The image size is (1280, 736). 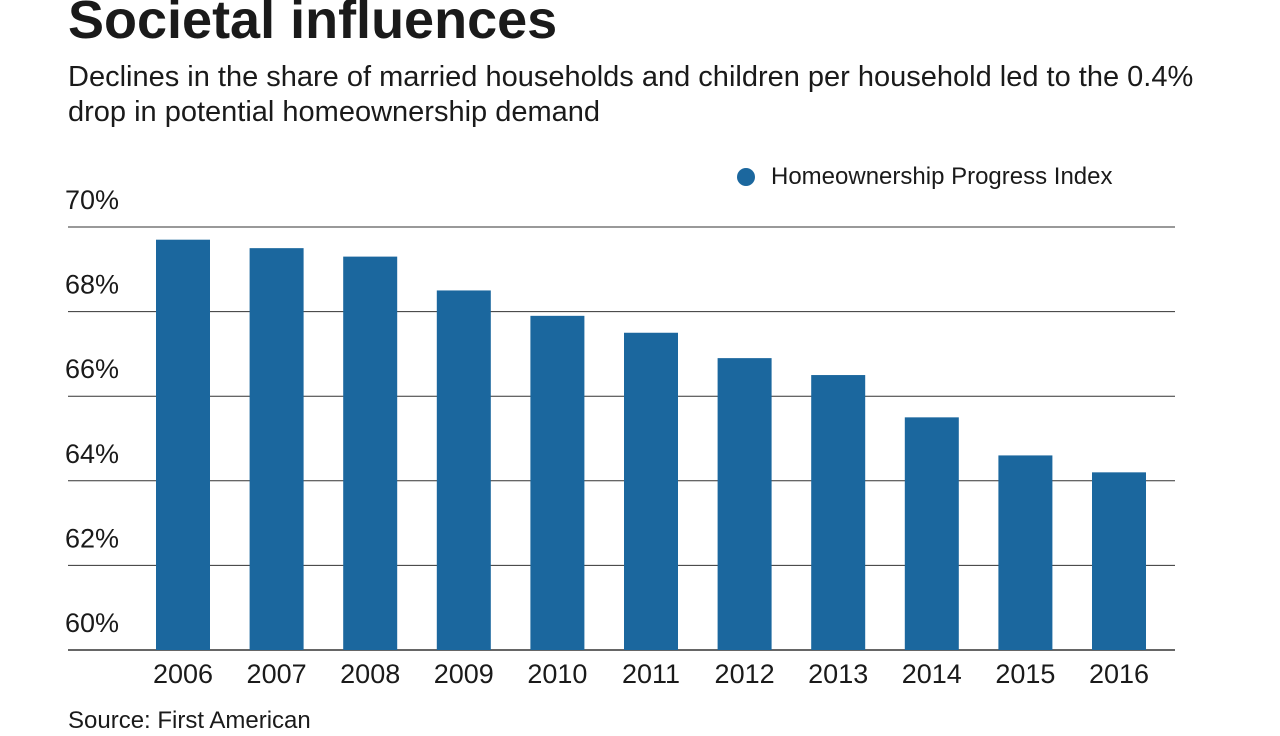 I want to click on x-tick-label: 2014, so click(x=932, y=674).